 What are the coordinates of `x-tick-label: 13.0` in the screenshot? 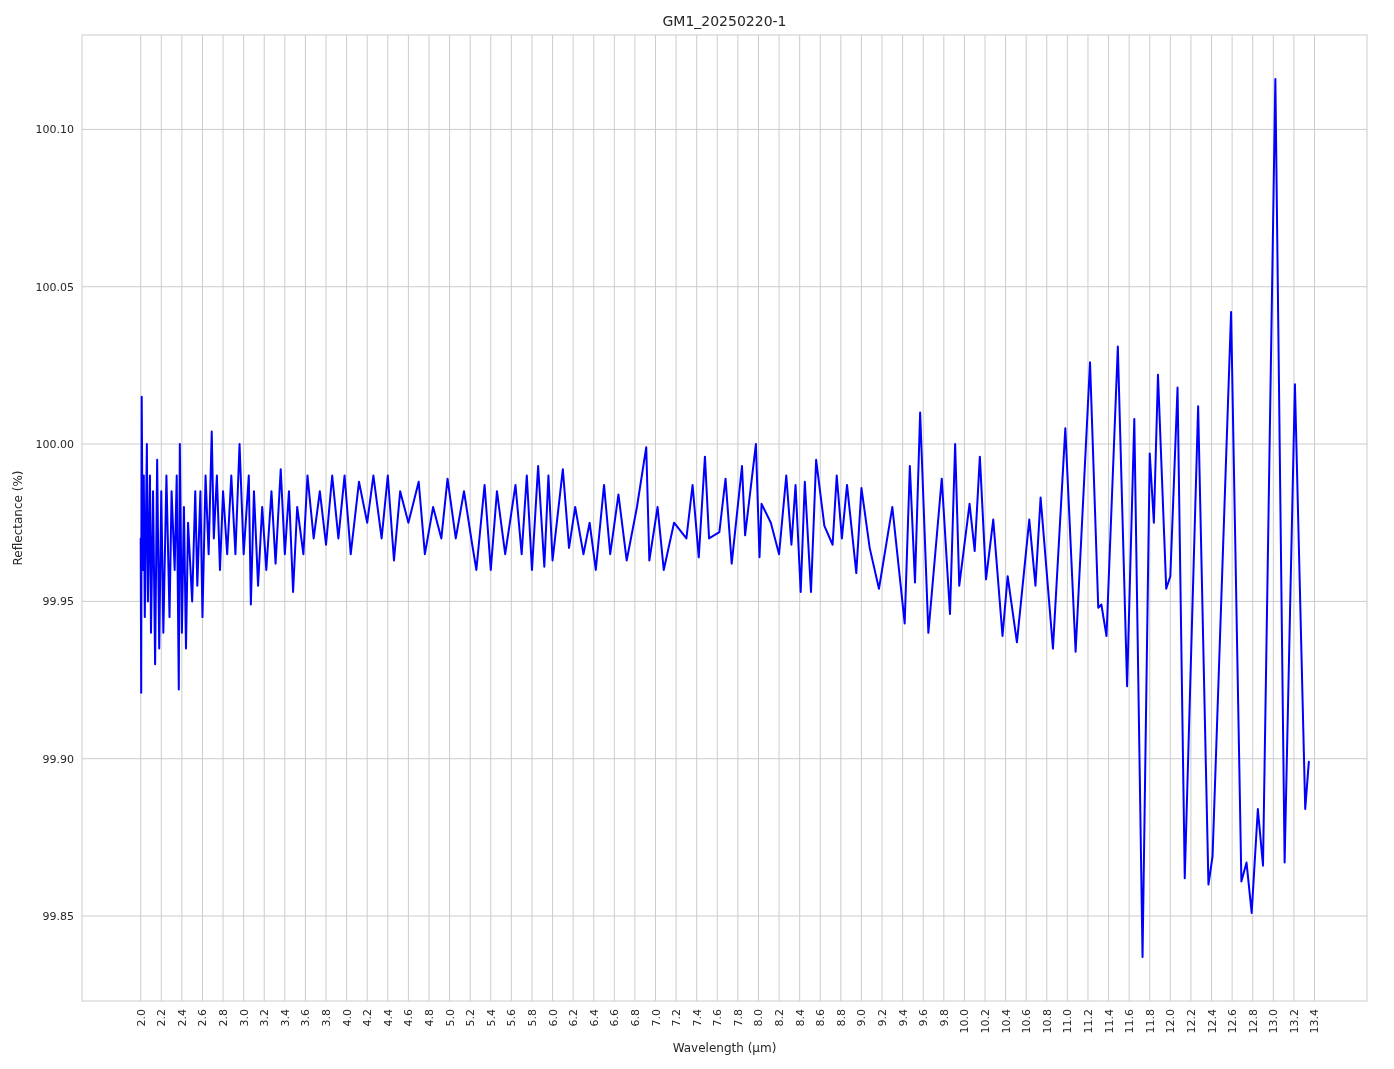 It's located at (1274, 1021).